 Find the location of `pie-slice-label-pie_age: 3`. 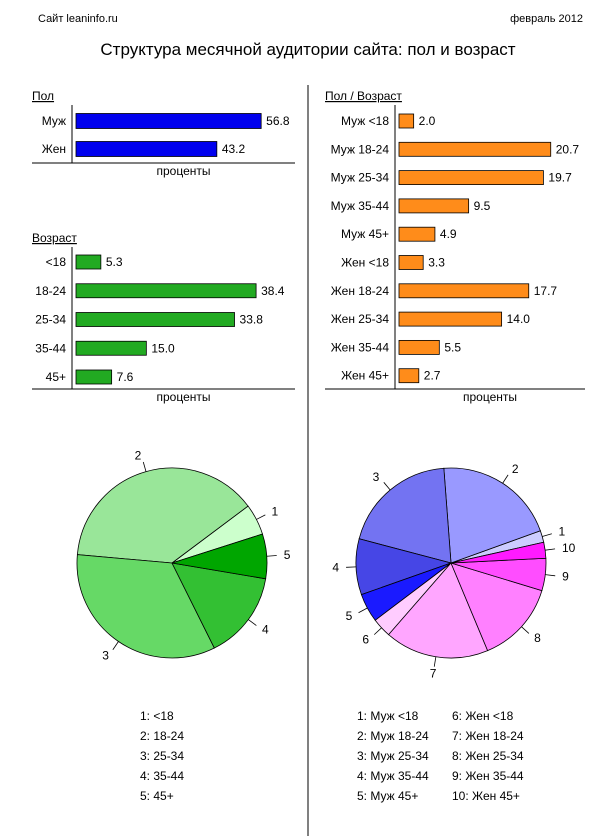

pie-slice-label-pie_age: 3 is located at coordinates (105, 656).